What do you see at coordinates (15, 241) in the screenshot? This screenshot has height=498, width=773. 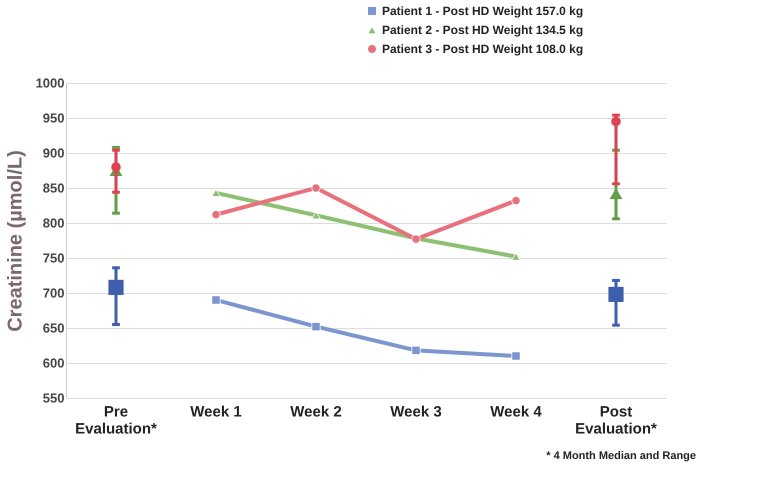 I see `y-axis-title: Creatinine (µmol/L)` at bounding box center [15, 241].